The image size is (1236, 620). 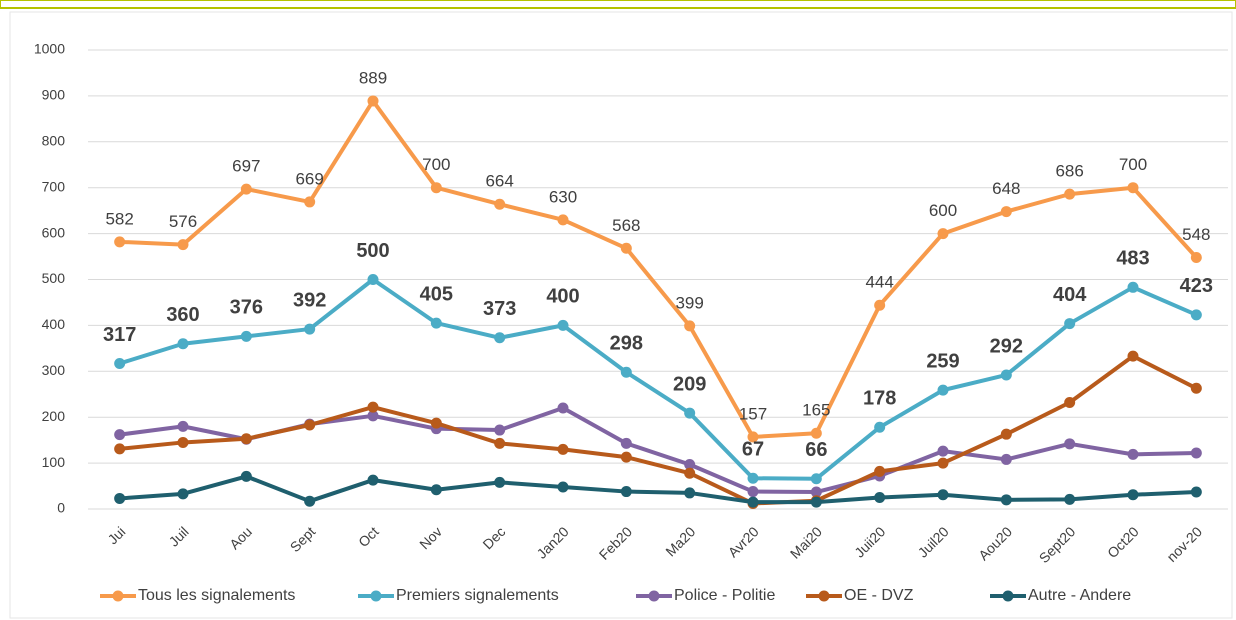 I want to click on legend-label: Premiers signalements, so click(x=477, y=595).